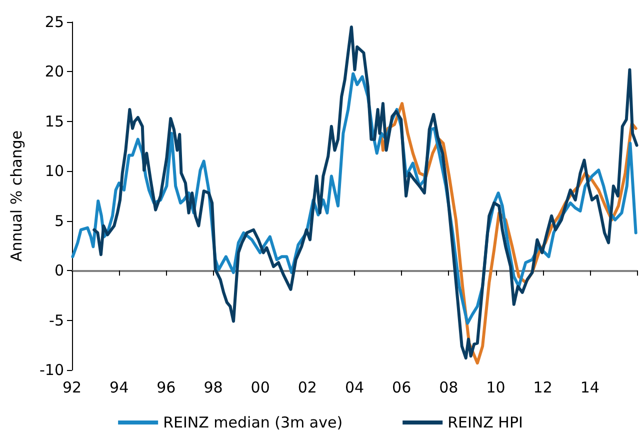  I want to click on y-axis-title: Annual % change, so click(17, 196).